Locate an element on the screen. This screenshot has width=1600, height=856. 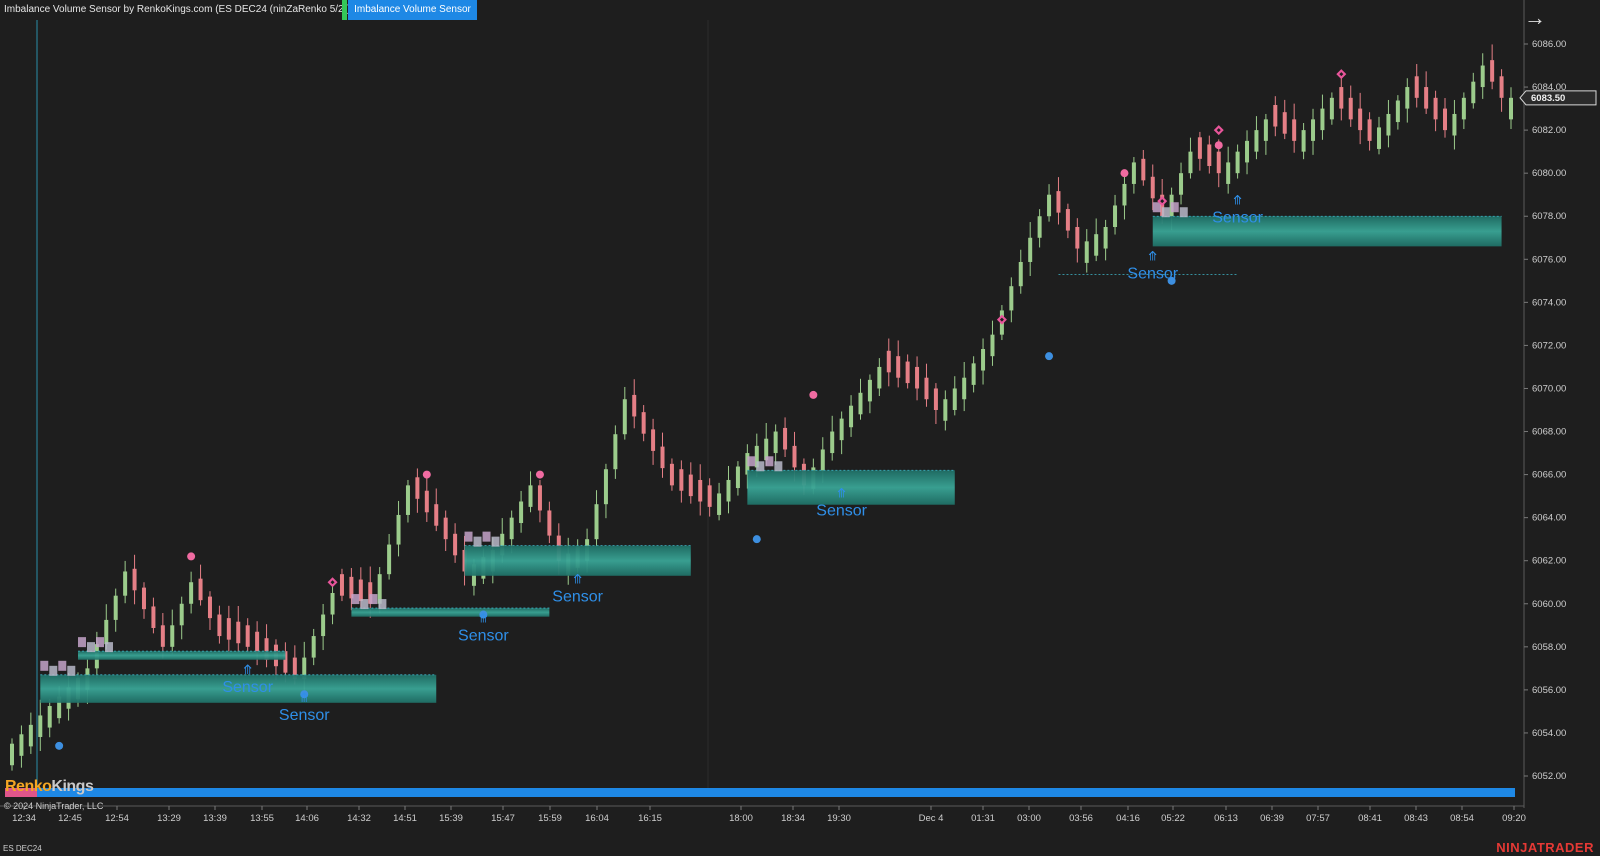
price-tick-label: 6072.00 is located at coordinates (1549, 345).